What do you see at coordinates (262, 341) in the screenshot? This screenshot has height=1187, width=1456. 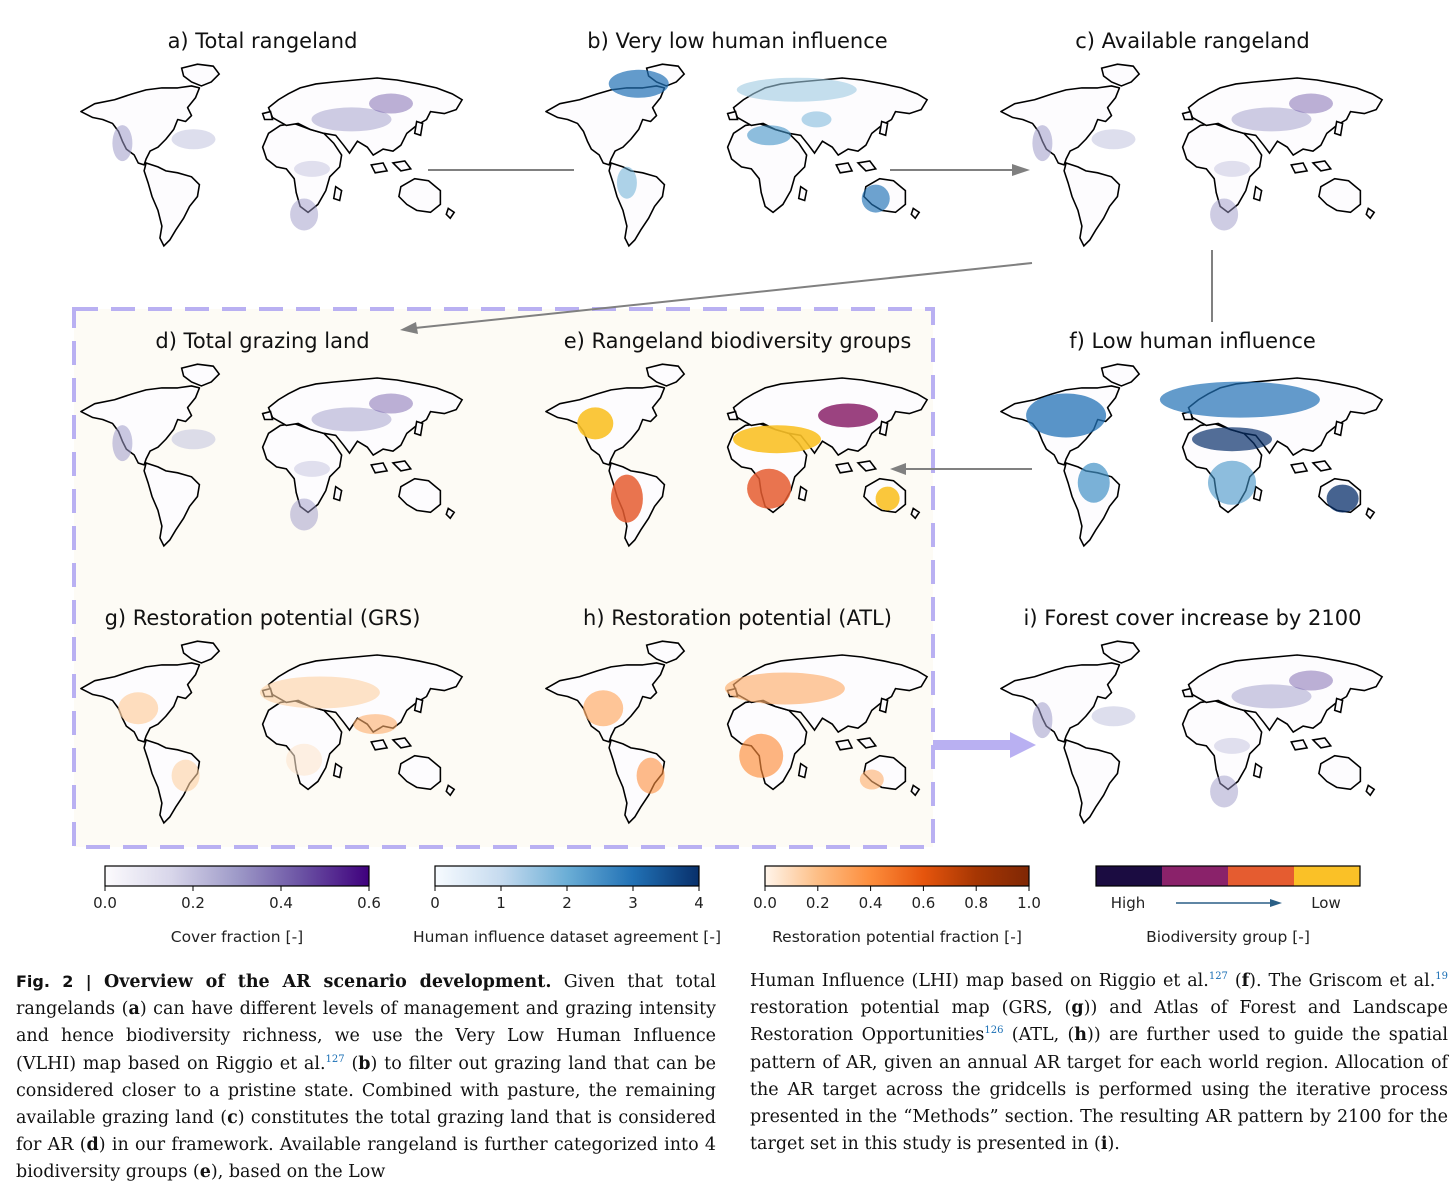 I see `panel-title: d) Total grazing land` at bounding box center [262, 341].